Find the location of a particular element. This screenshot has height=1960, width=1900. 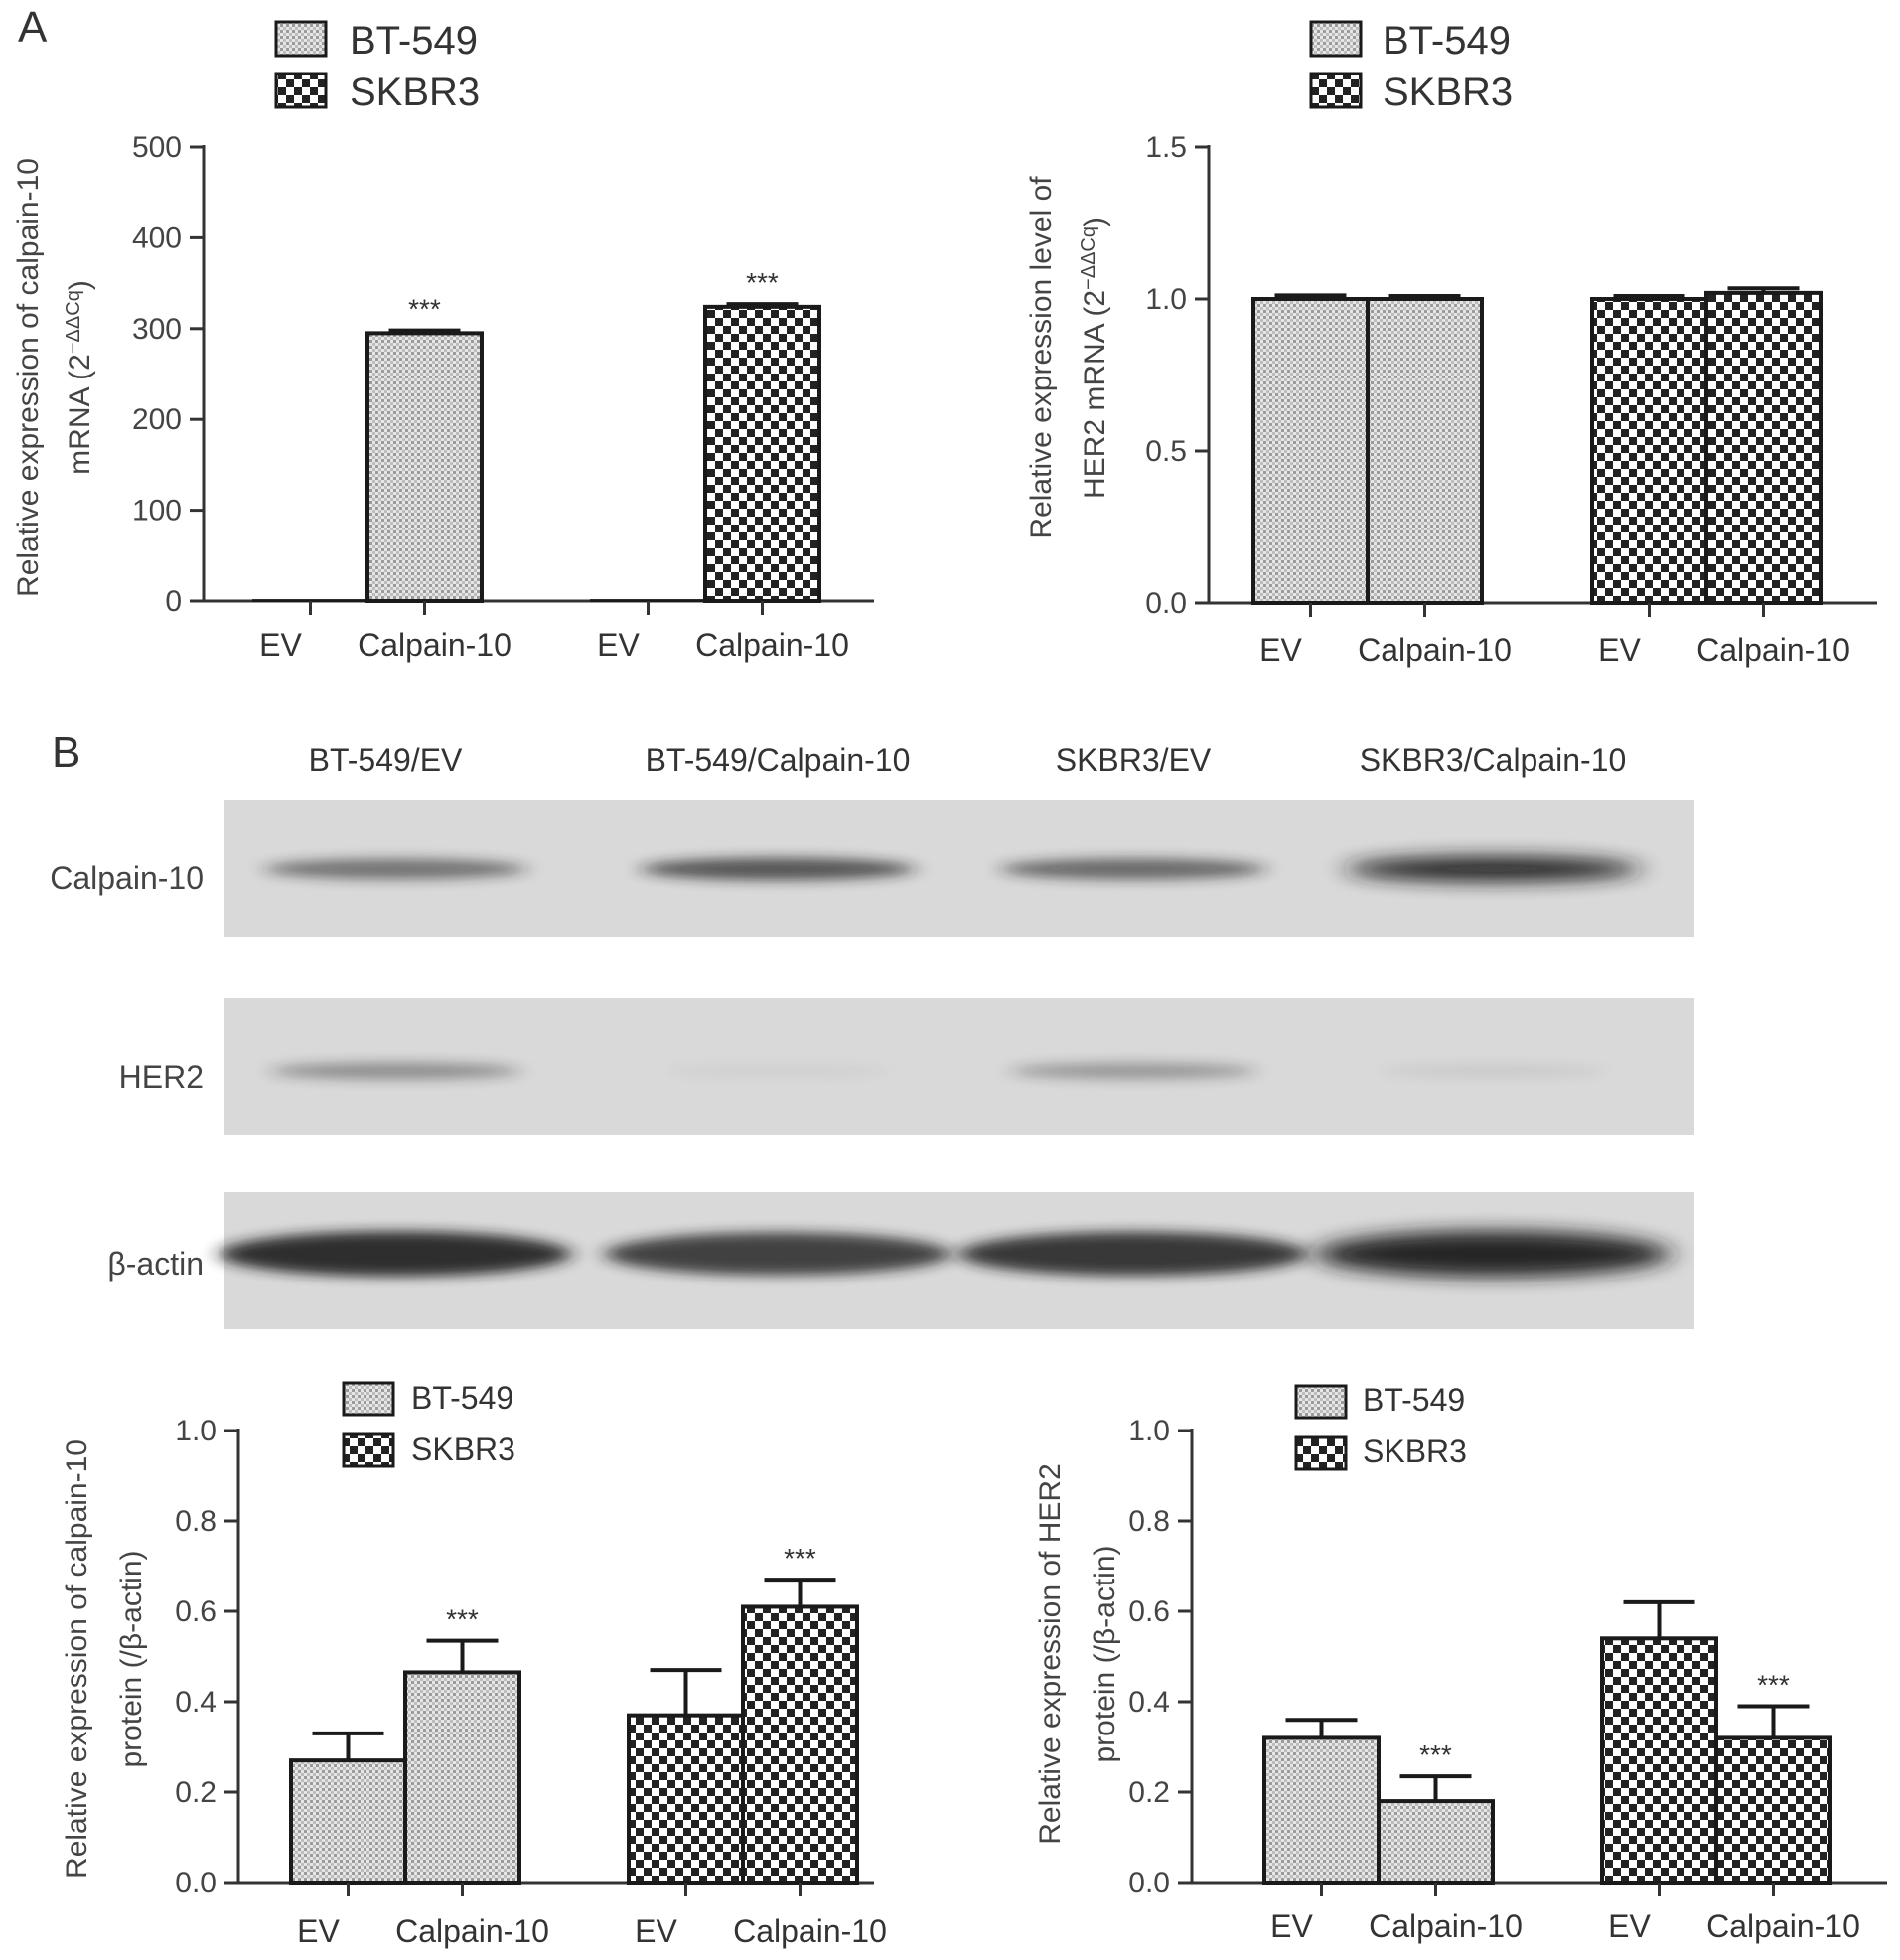

y-tick-label: 0.2 is located at coordinates (196, 1792).